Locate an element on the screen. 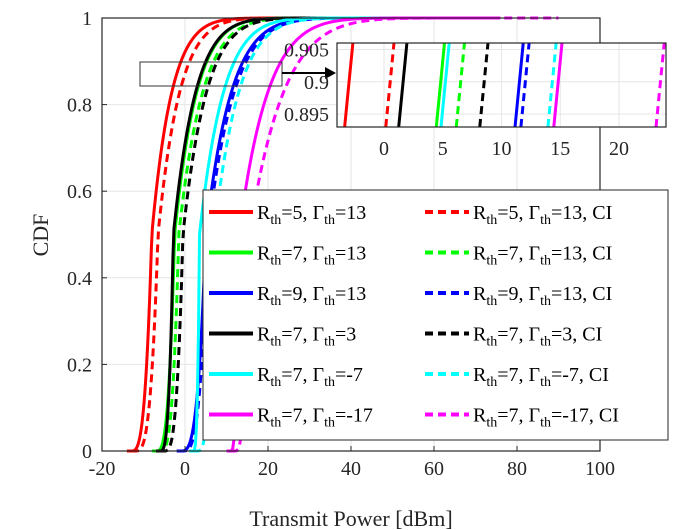 This screenshot has width=684, height=530. legend-label: Rth=7, Γth=-17, CI is located at coordinates (546, 418).